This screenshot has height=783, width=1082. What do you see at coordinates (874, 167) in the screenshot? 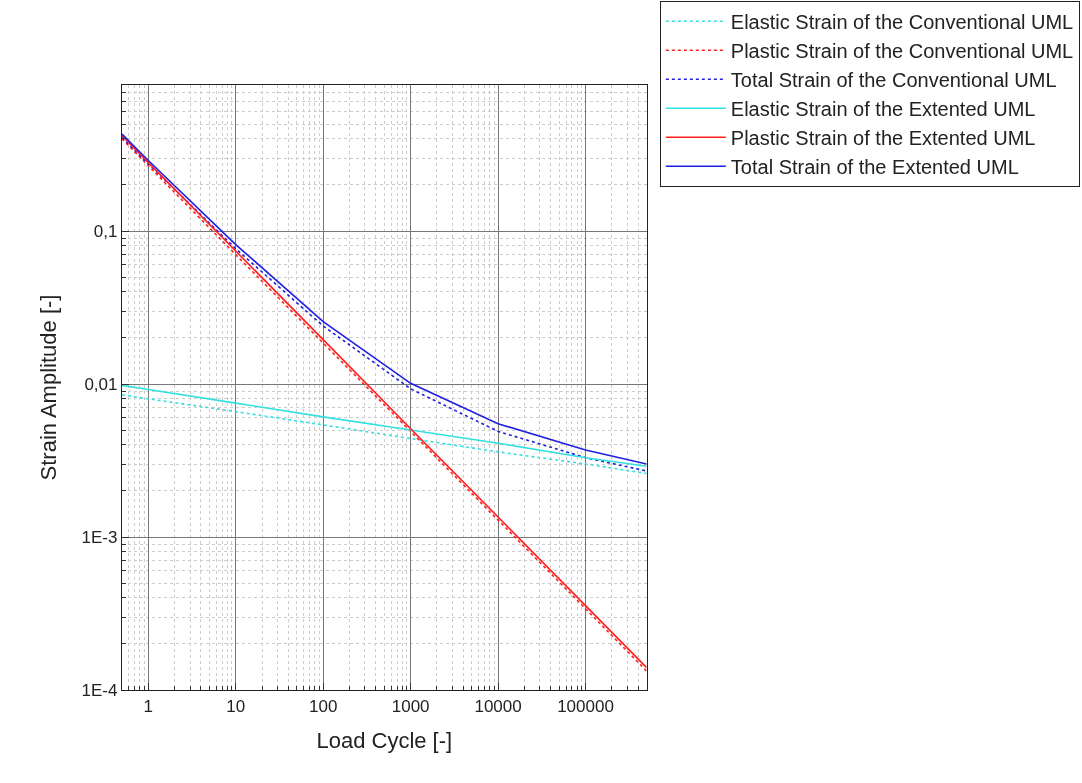
I see `legend-label: Total Strain of the Extented UML` at bounding box center [874, 167].